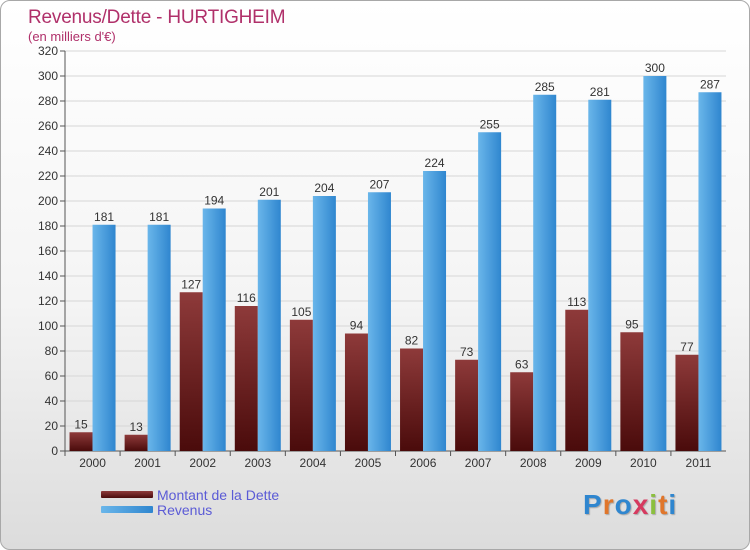  Describe the element at coordinates (435, 163) in the screenshot. I see `value-label-revenus: 224` at that location.